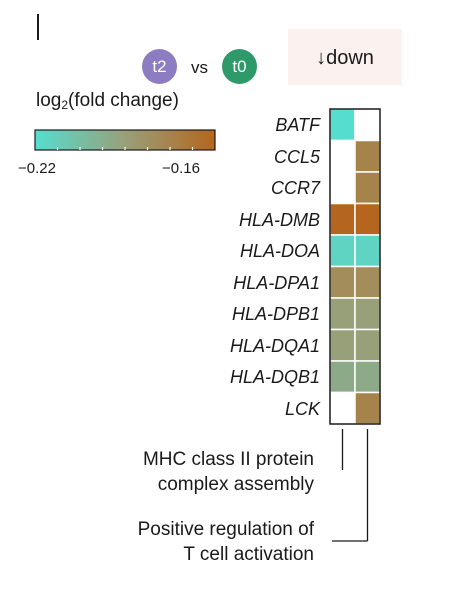 The width and height of the screenshot is (463, 608). Describe the element at coordinates (295, 188) in the screenshot. I see `gene-label-ccr7: CCR7` at that location.